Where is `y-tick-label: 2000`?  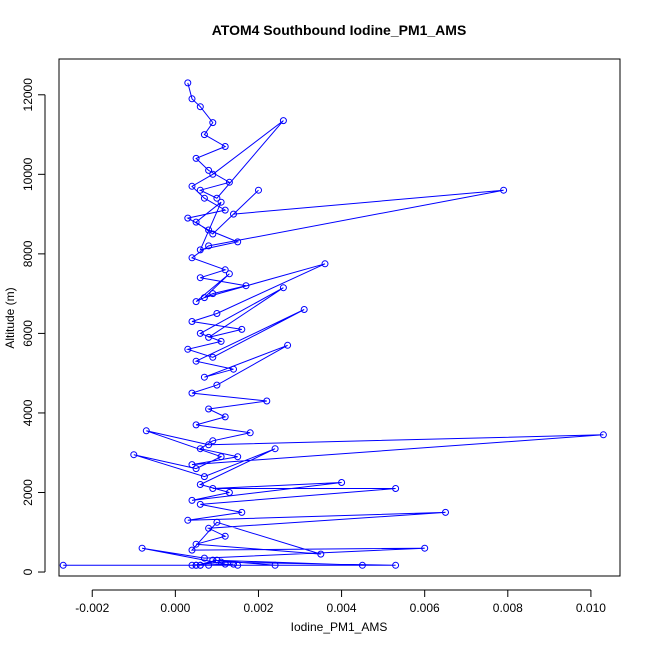 y-tick-label: 2000 is located at coordinates (28, 492).